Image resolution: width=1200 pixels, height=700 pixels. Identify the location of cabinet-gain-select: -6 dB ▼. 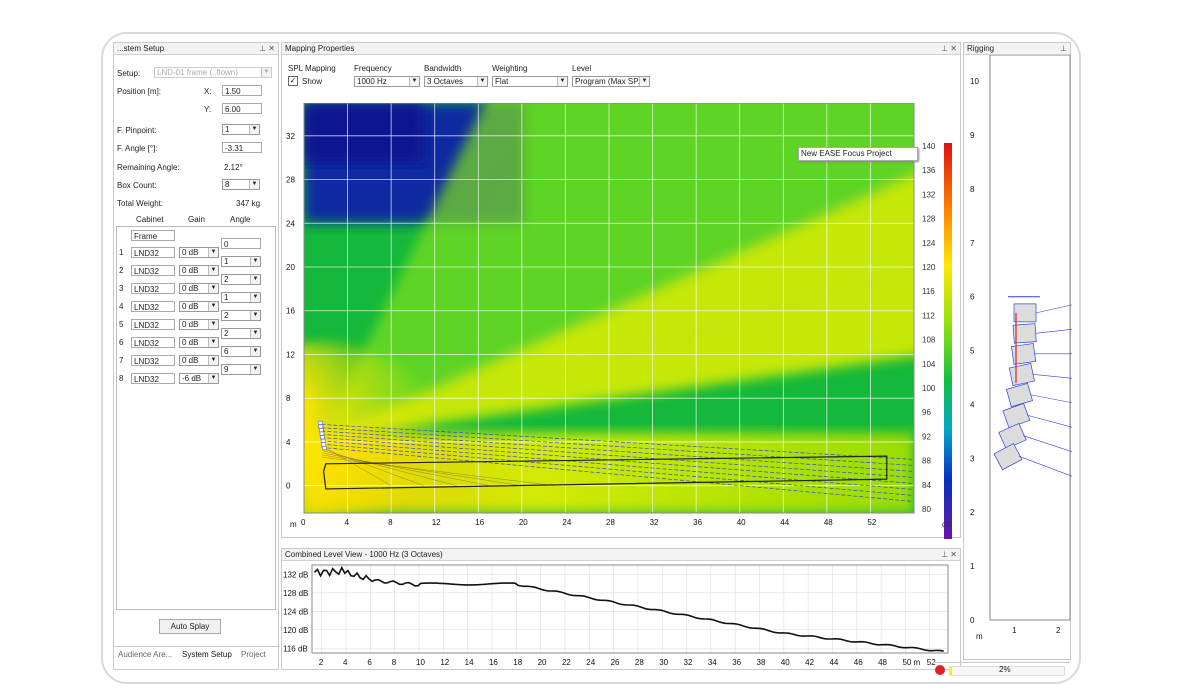
(199, 378).